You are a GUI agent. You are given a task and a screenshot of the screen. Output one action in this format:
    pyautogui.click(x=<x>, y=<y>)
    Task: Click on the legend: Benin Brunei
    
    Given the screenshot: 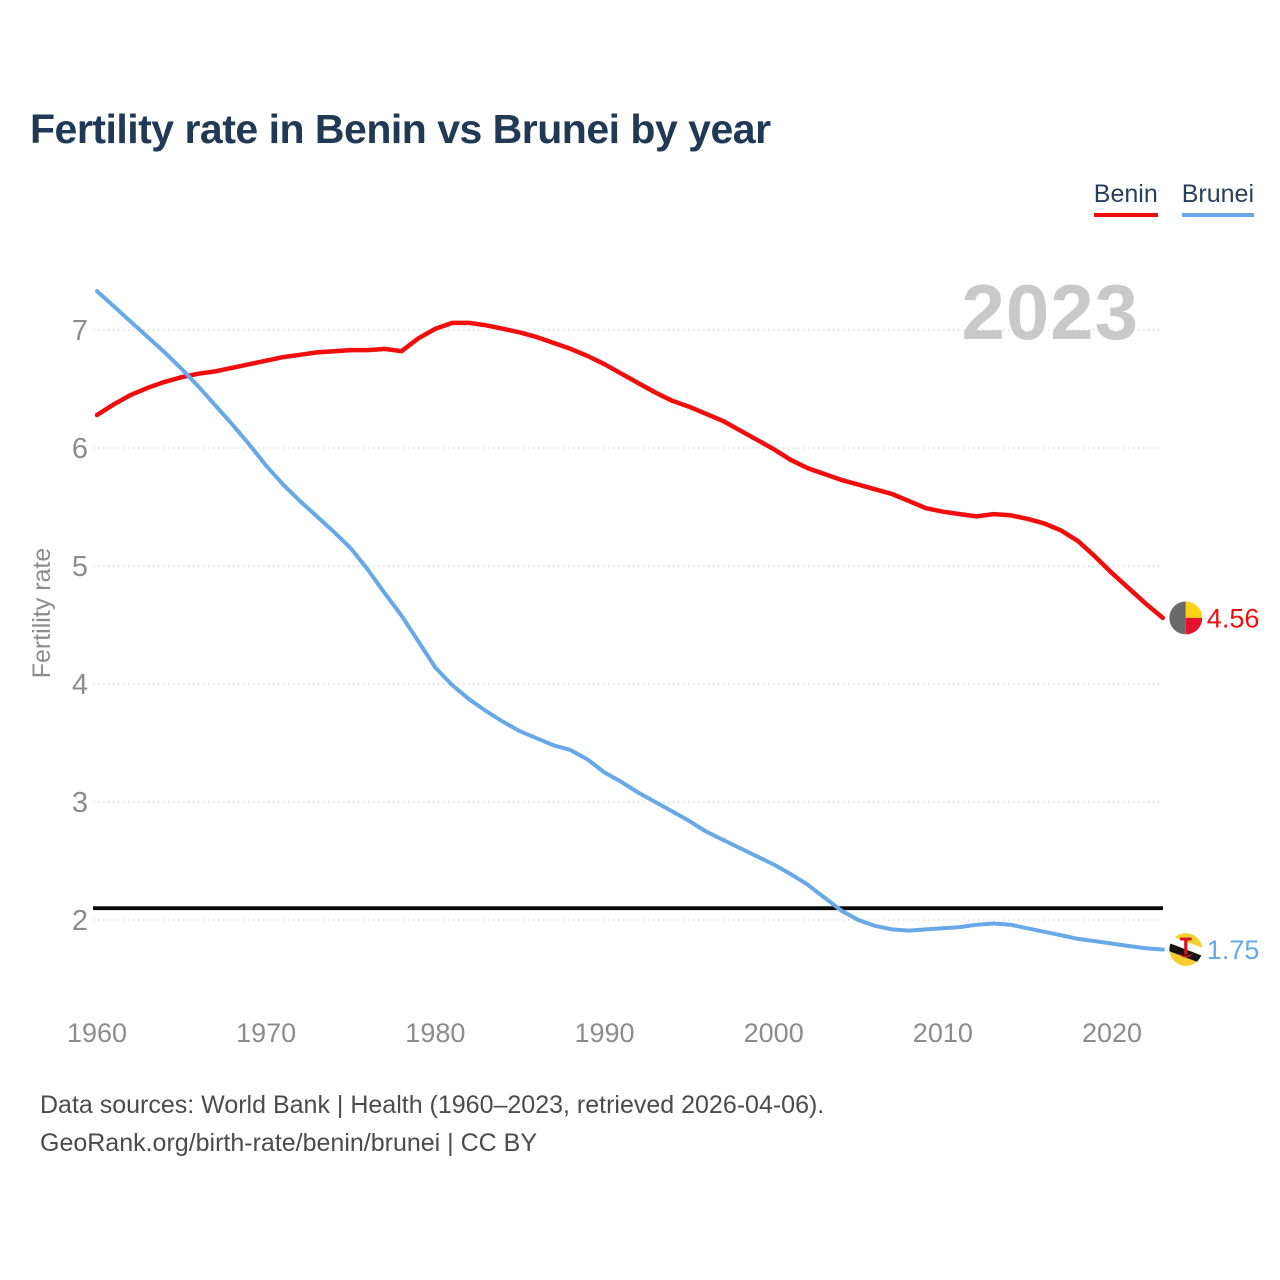 What is the action you would take?
    pyautogui.click(x=1173, y=198)
    